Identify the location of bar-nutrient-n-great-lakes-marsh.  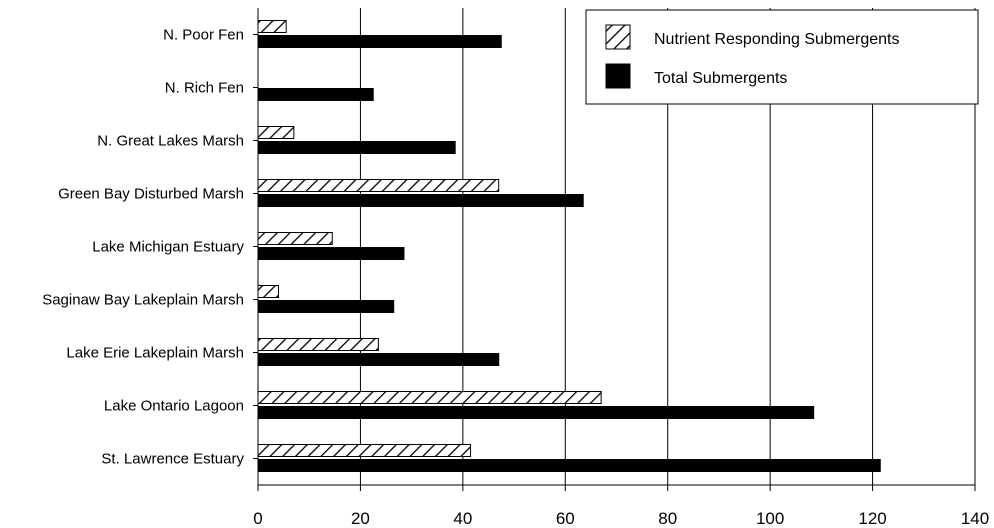
(276, 132).